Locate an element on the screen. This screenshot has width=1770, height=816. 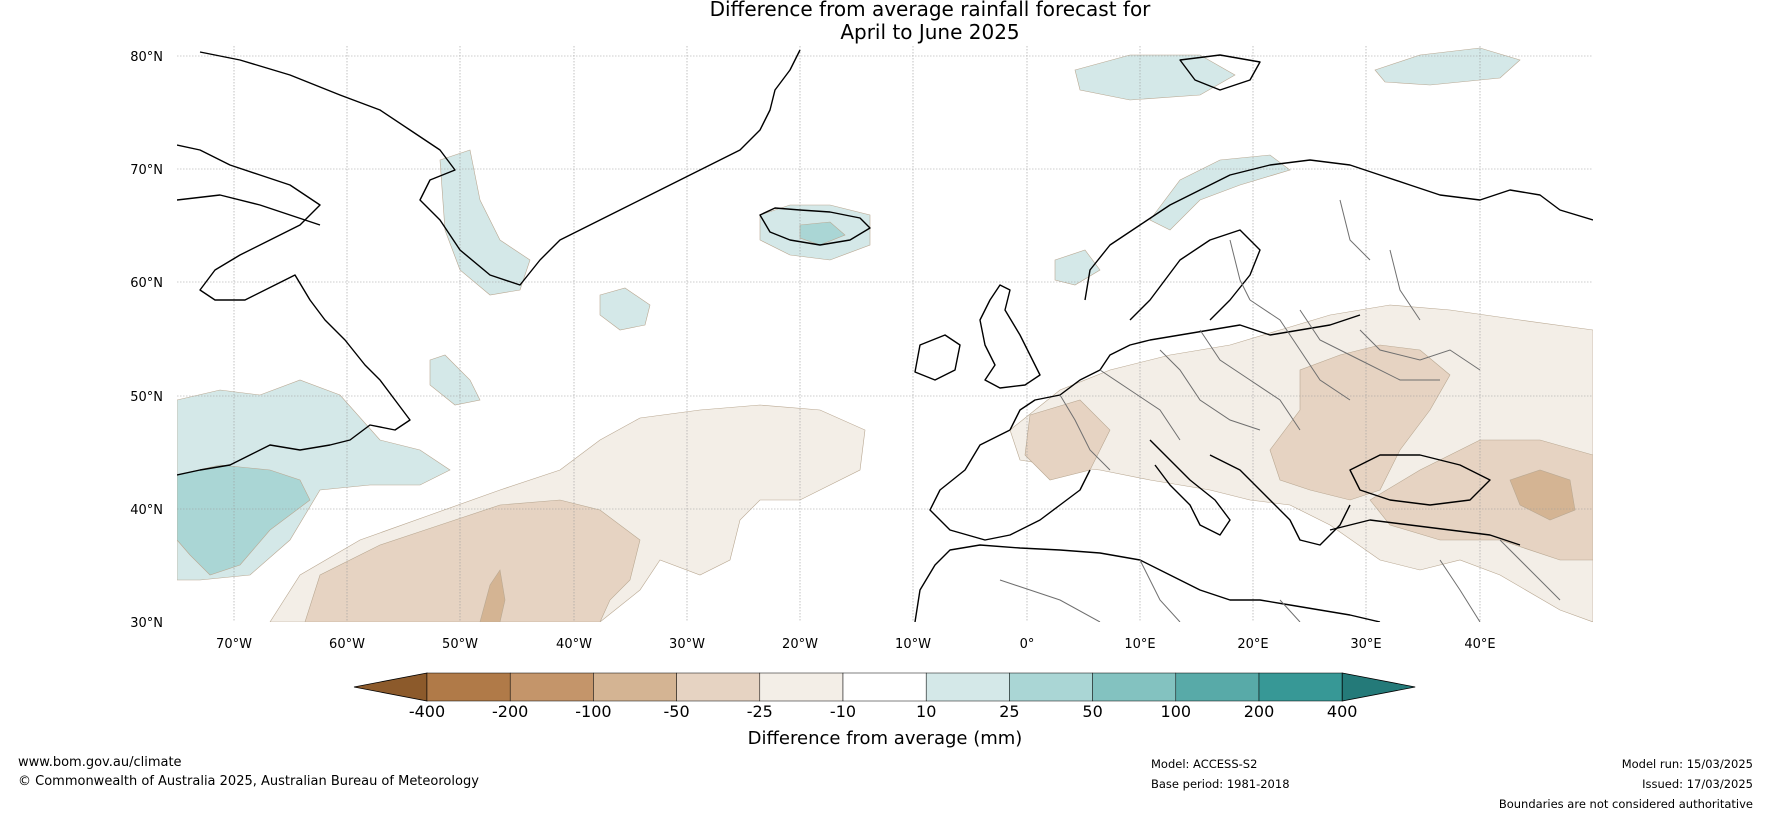
baffin-island-coast is located at coordinates (249, 210).